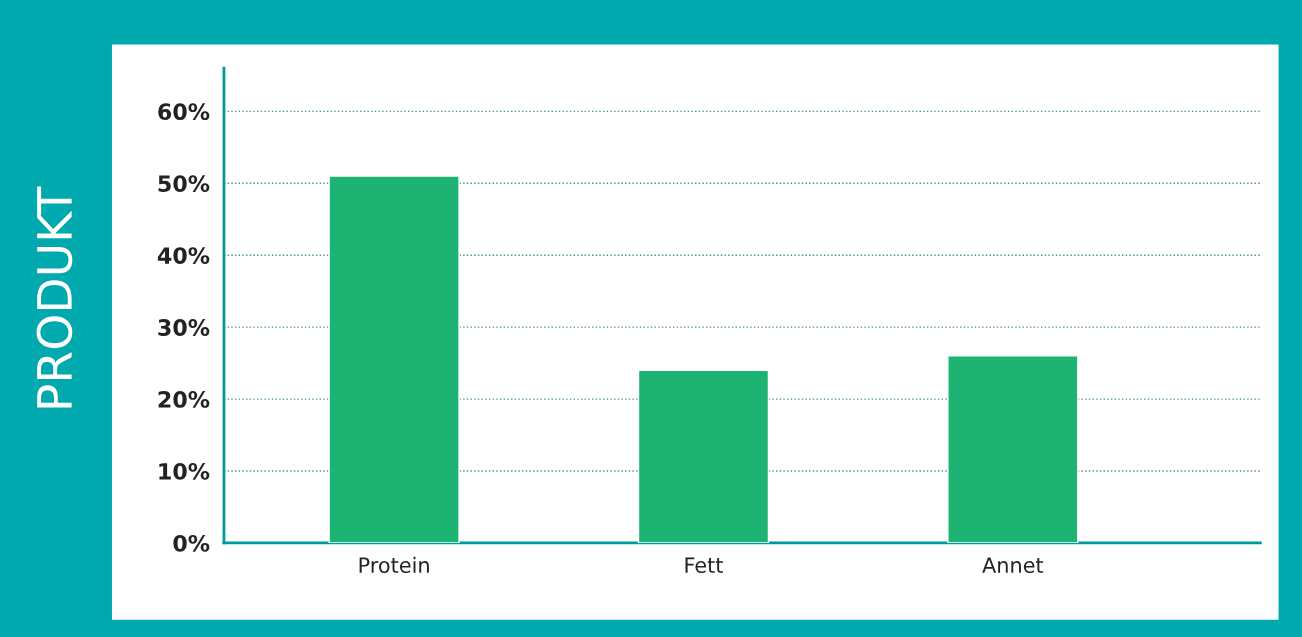 This screenshot has height=637, width=1302. I want to click on x-tick-label: Protein, so click(394, 564).